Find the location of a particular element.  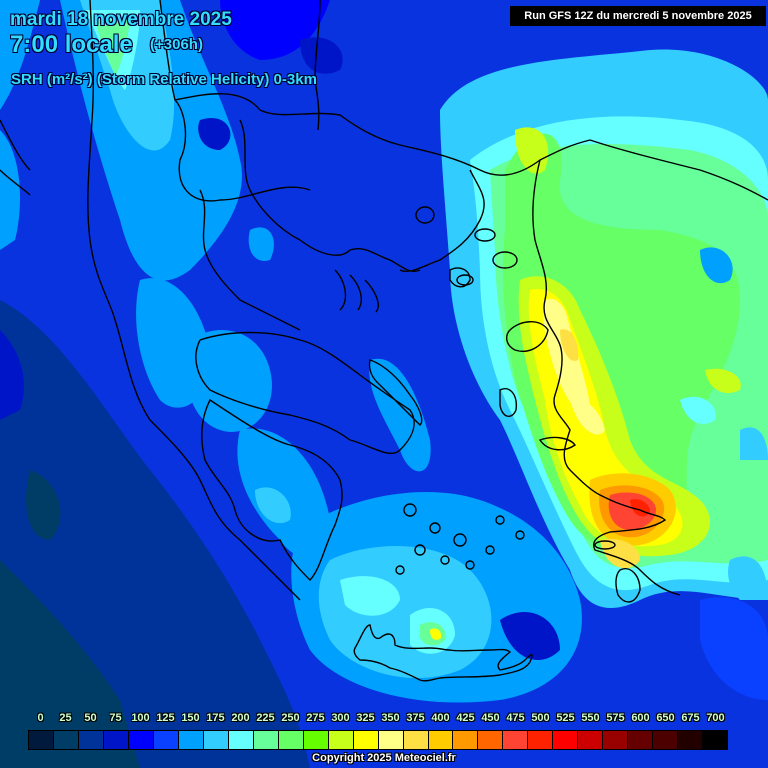

legend-label: 125 is located at coordinates (165, 718).